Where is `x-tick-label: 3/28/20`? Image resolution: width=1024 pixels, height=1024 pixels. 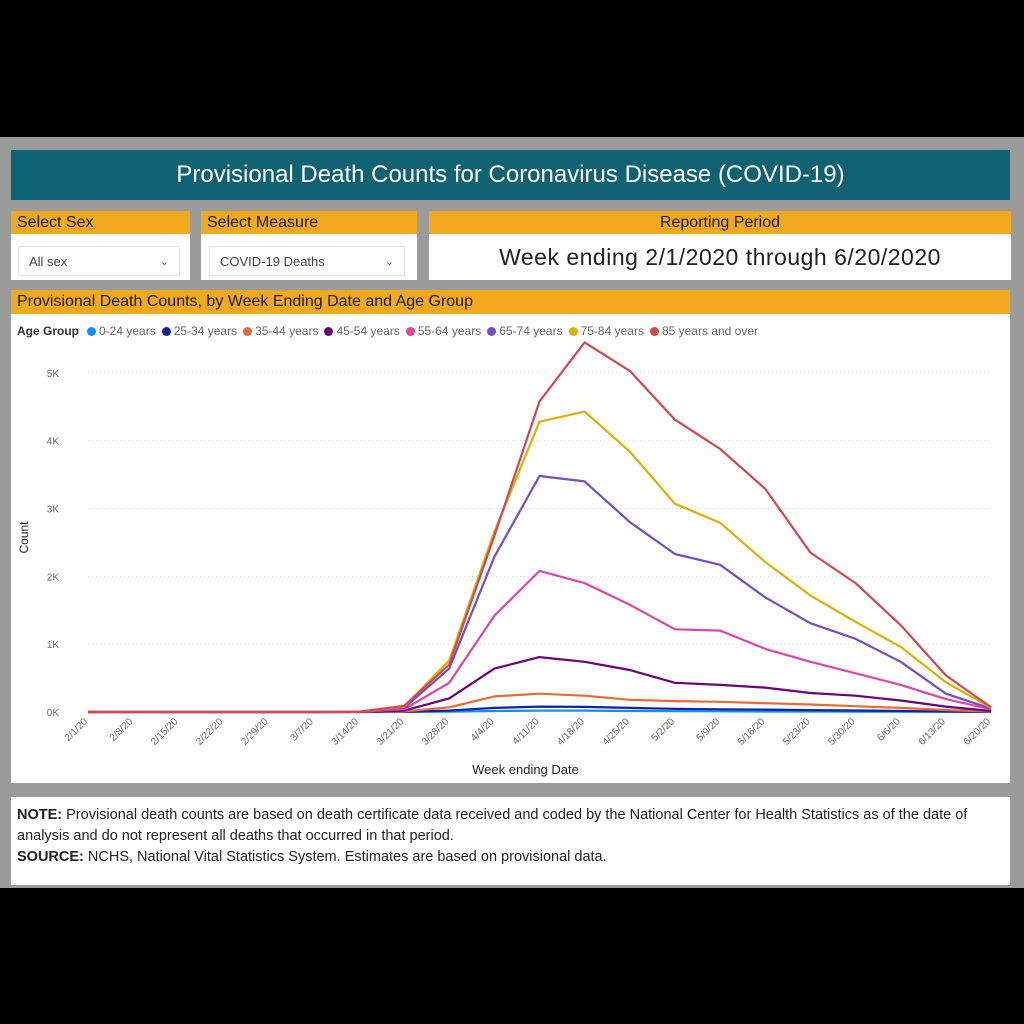 x-tick-label: 3/28/20 is located at coordinates (436, 732).